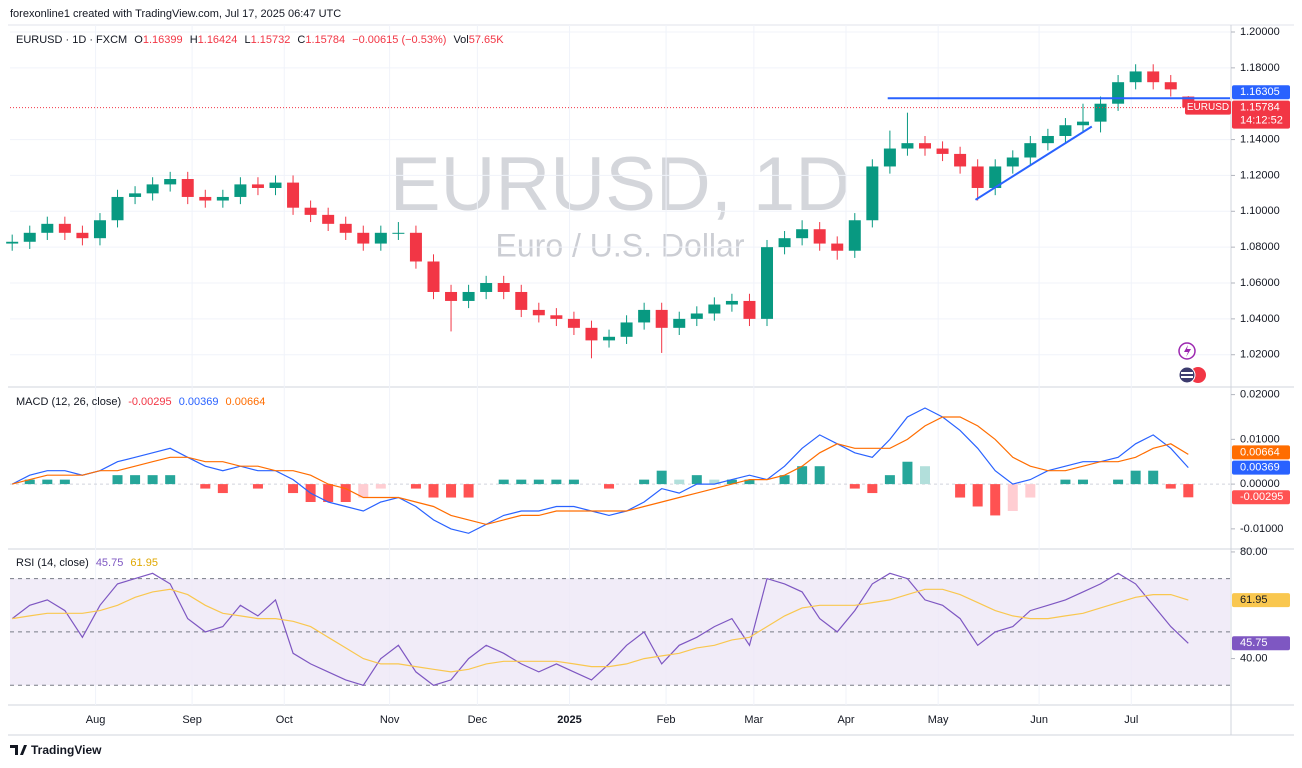  I want to click on macd-tag: 0.00664, so click(1260, 452).